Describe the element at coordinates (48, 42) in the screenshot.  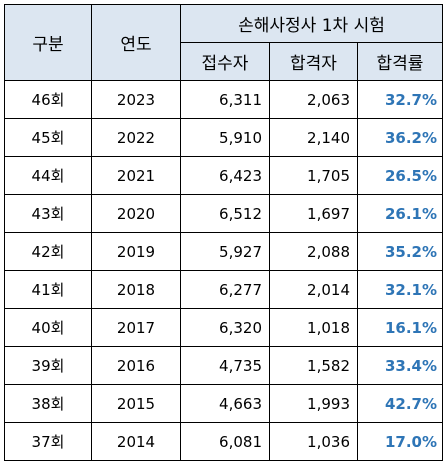
I see `header-category: 구분` at that location.